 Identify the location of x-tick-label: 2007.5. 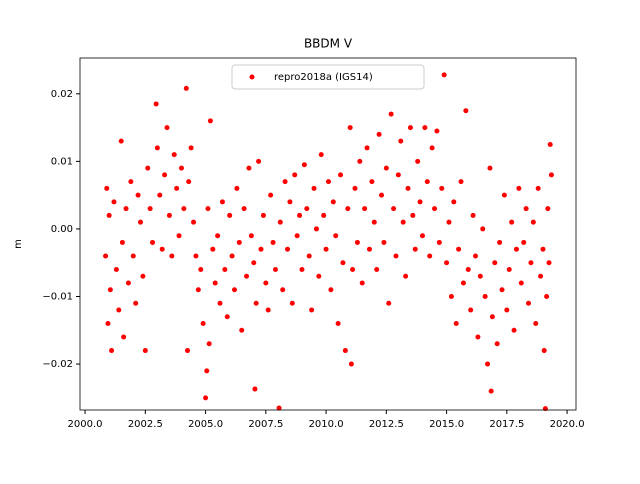
(265, 424).